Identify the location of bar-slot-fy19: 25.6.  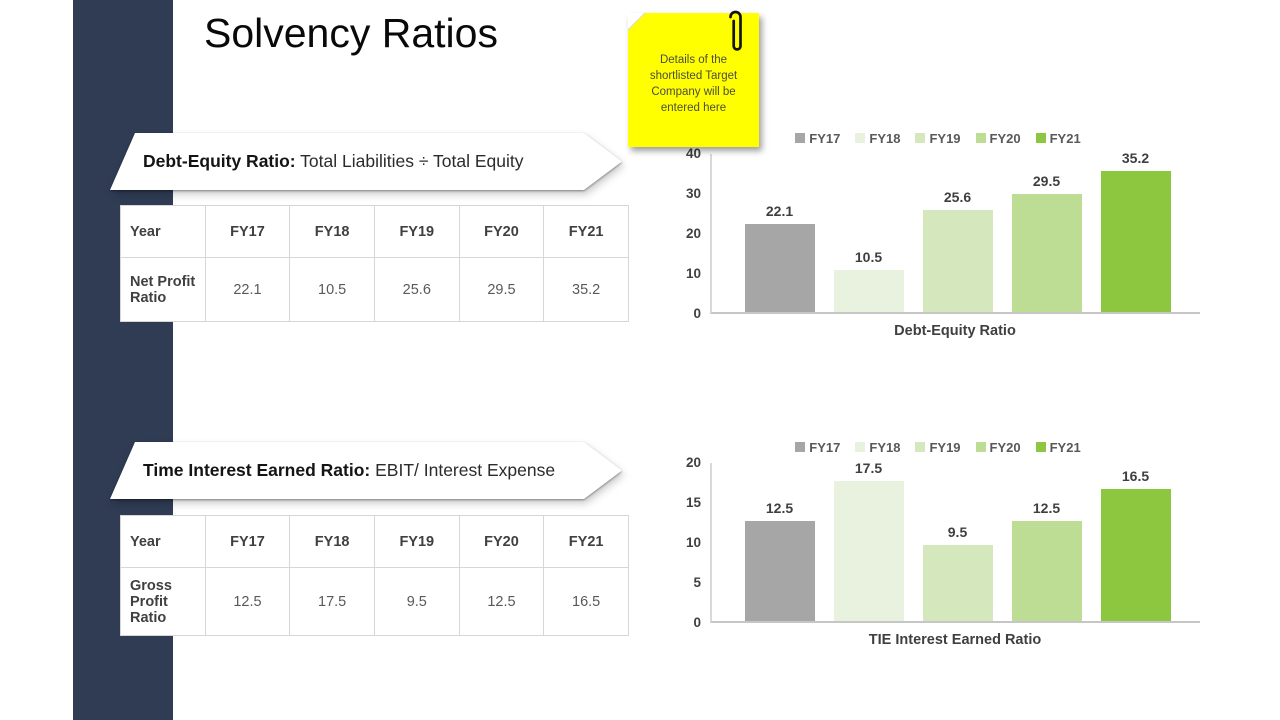
(957, 250).